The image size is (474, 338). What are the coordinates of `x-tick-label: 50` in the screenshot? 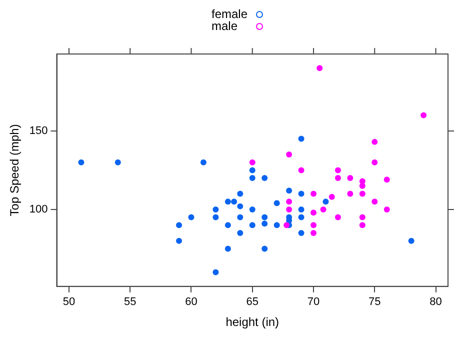 It's located at (69, 302).